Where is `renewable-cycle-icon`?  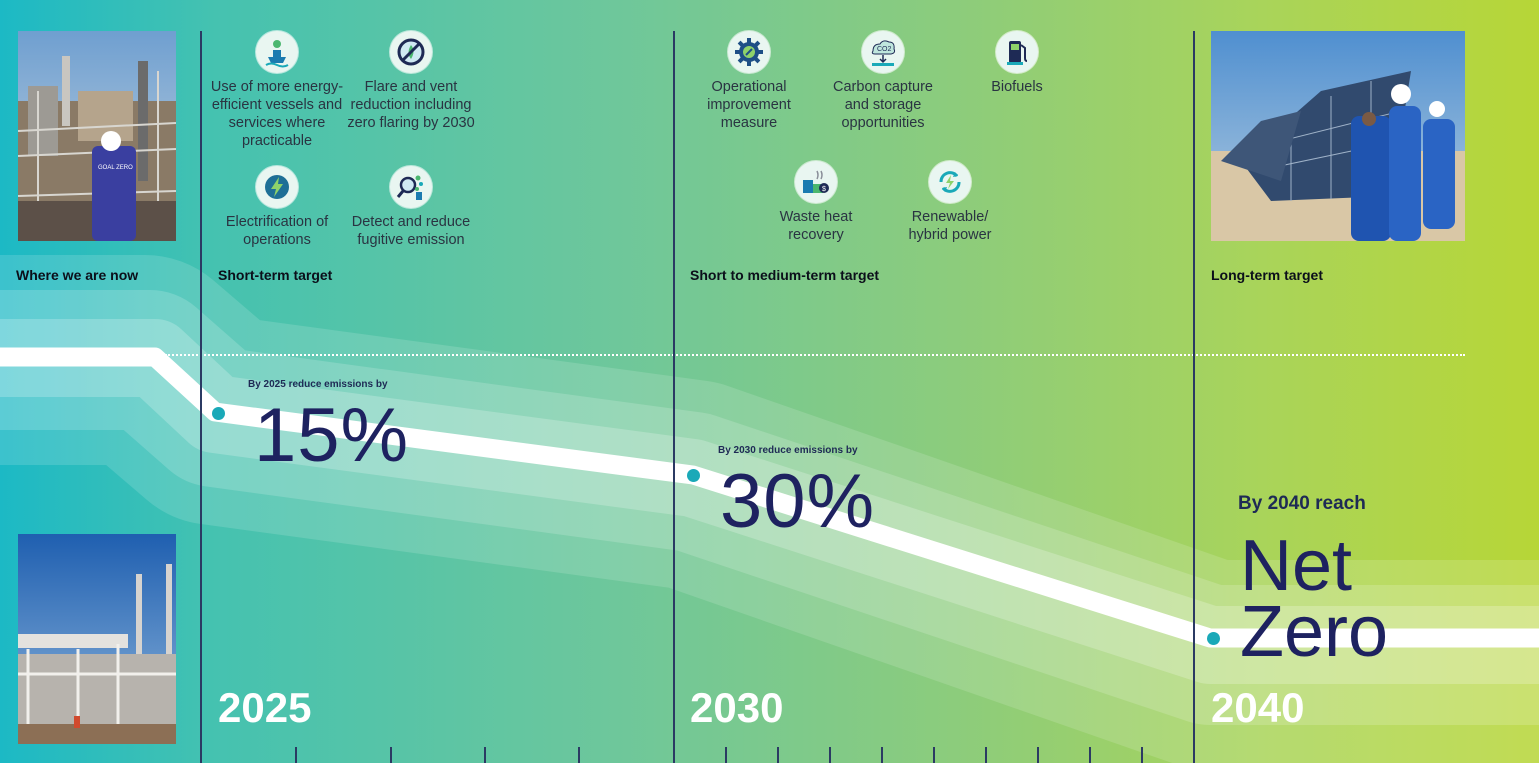 renewable-cycle-icon is located at coordinates (950, 182).